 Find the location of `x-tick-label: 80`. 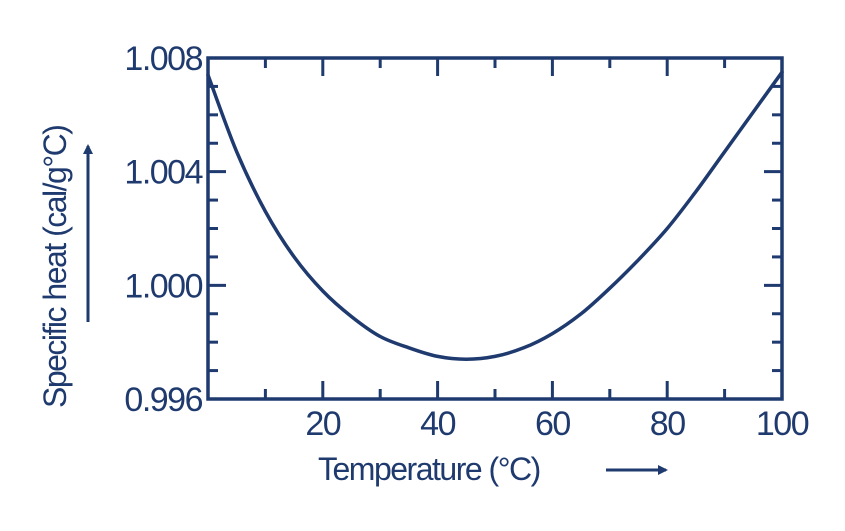

x-tick-label: 80 is located at coordinates (667, 424).